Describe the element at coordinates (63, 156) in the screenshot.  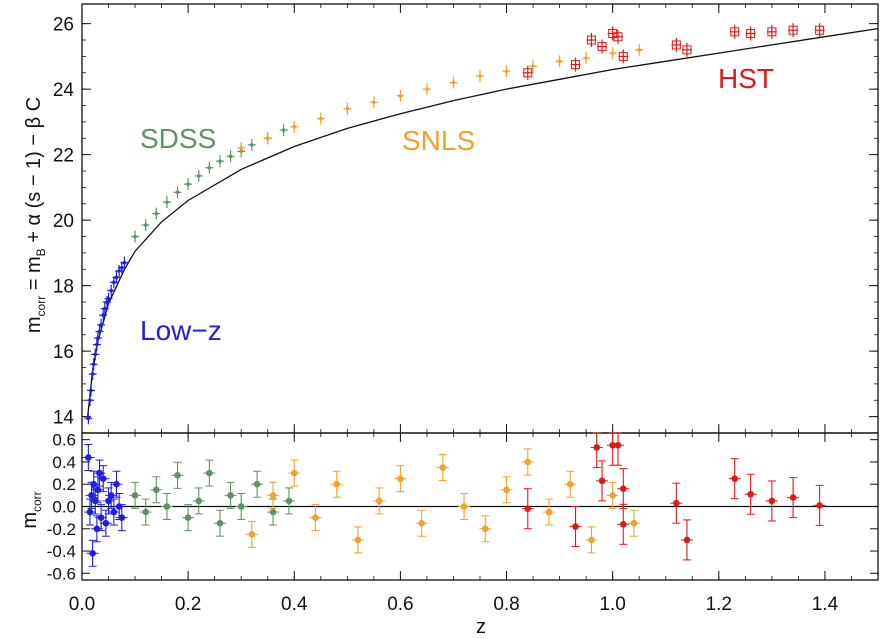
I see `y-tick-label-top: 22` at that location.